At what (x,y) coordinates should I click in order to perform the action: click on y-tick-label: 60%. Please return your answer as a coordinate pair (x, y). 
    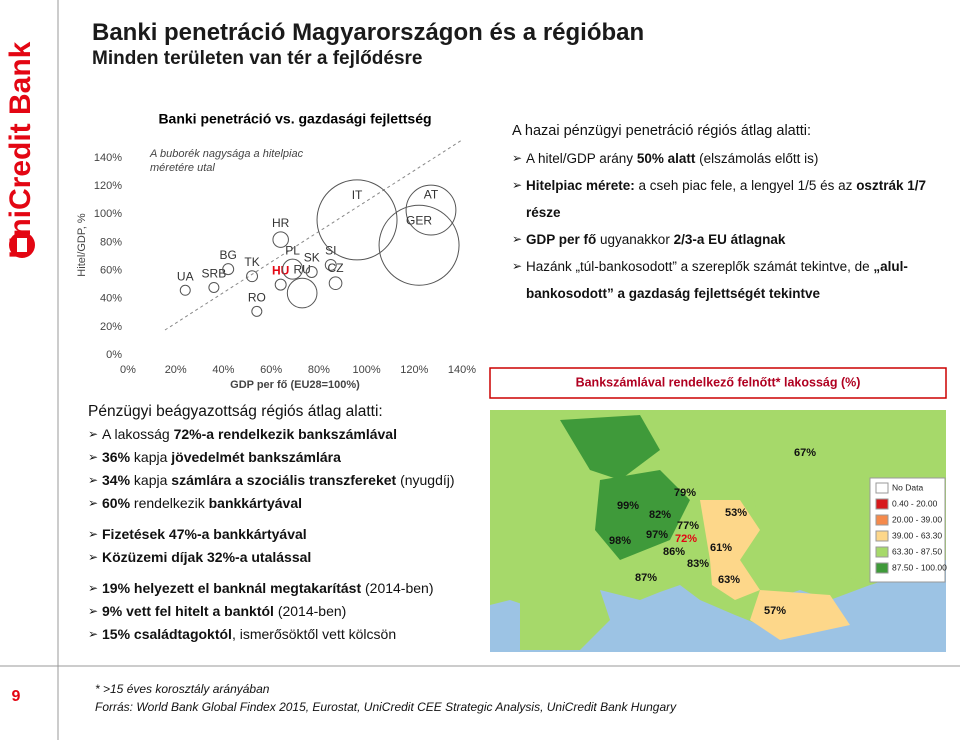
    Looking at the image, I should click on (111, 270).